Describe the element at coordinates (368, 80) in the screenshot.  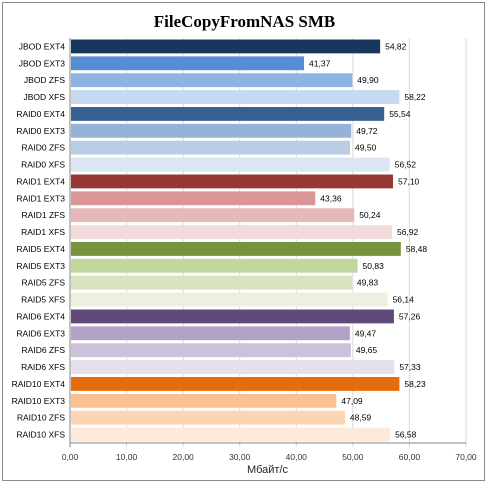
I see `value-label: 49,90` at that location.